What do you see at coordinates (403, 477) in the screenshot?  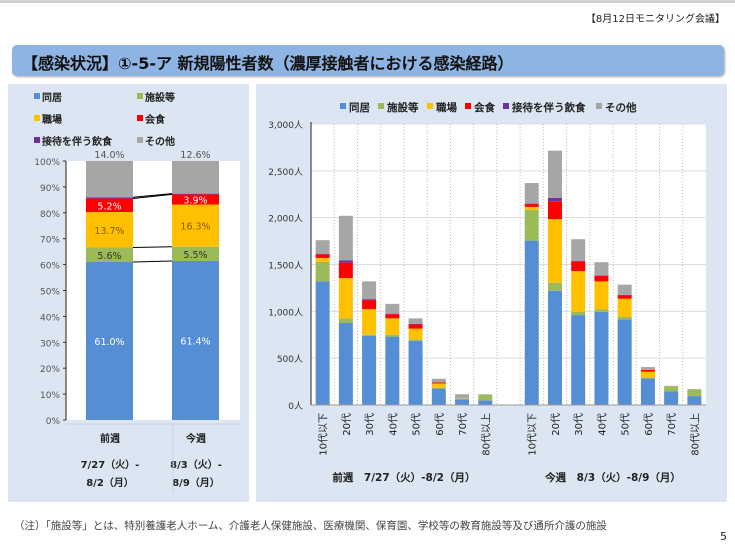 I see `group-label: 前週 7/27（火）-8/2（月）` at bounding box center [403, 477].